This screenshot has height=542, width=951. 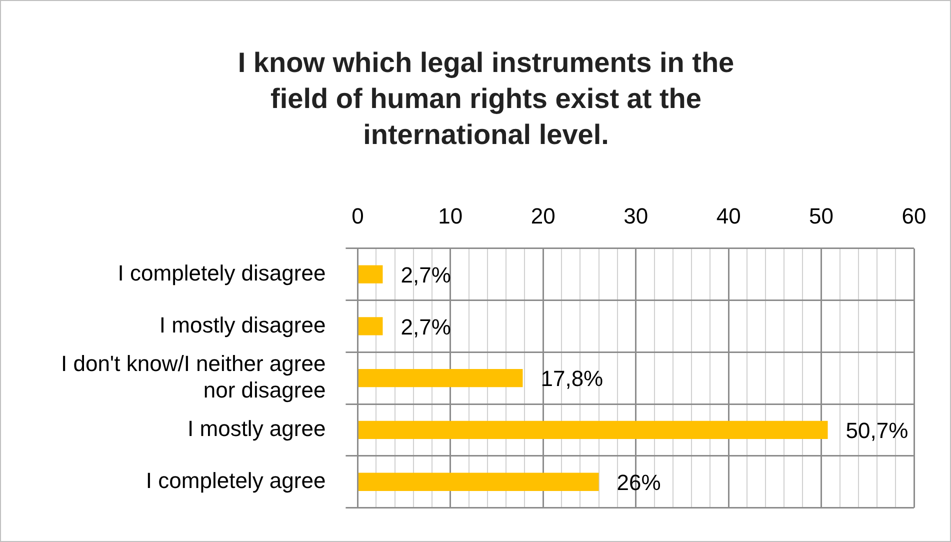 What do you see at coordinates (821, 215) in the screenshot?
I see `x-tick-label: 50` at bounding box center [821, 215].